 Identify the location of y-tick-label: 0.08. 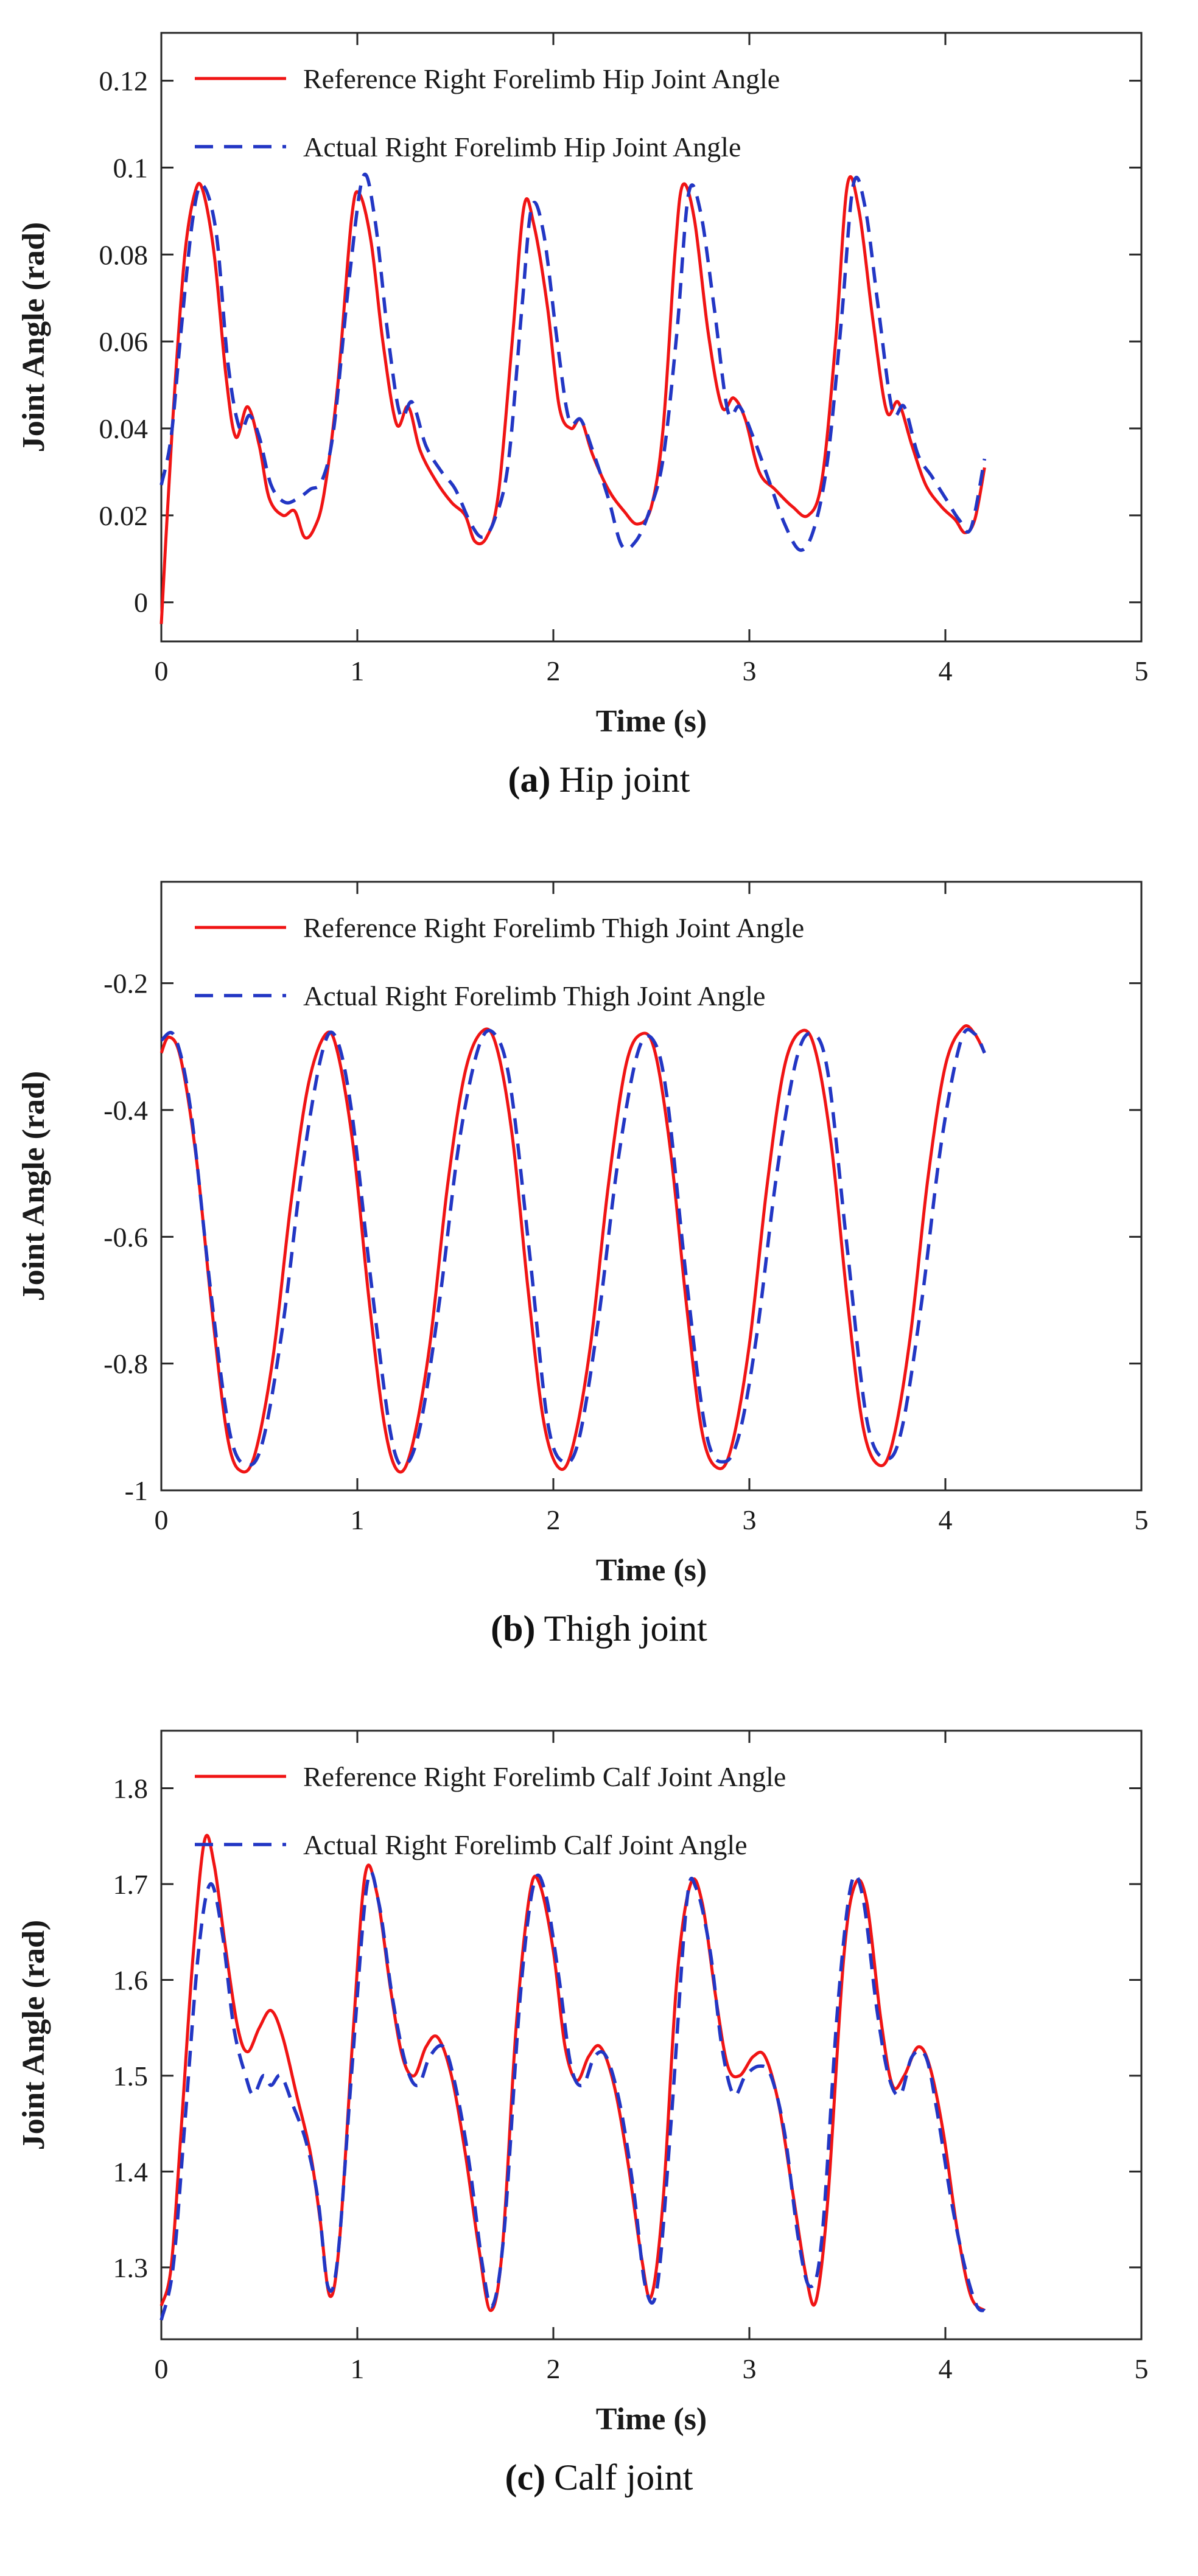
(124, 254).